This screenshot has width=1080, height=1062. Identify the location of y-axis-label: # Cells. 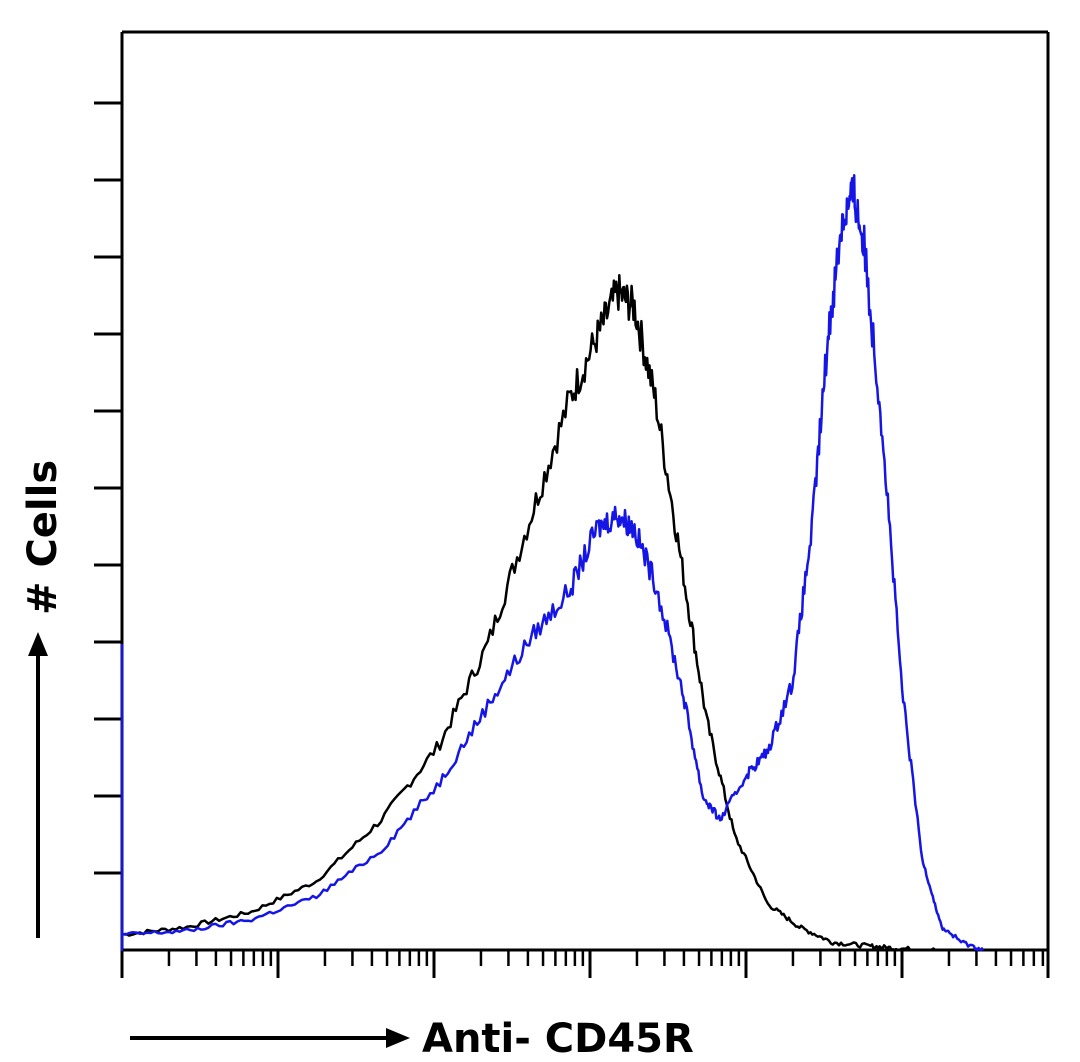
(43, 537).